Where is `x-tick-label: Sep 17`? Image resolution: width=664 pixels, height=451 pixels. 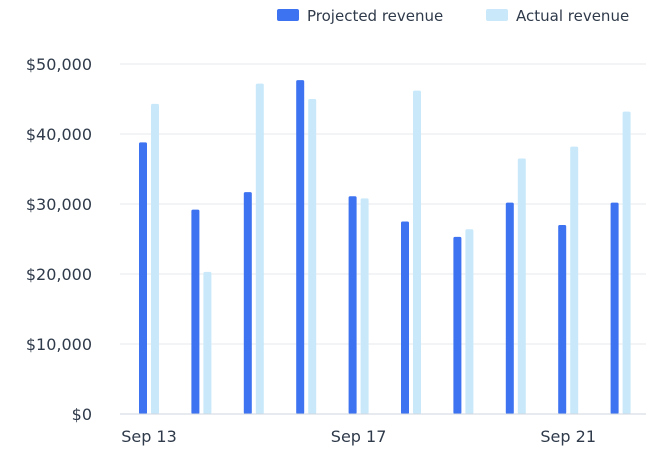 x-tick-label: Sep 17 is located at coordinates (359, 436).